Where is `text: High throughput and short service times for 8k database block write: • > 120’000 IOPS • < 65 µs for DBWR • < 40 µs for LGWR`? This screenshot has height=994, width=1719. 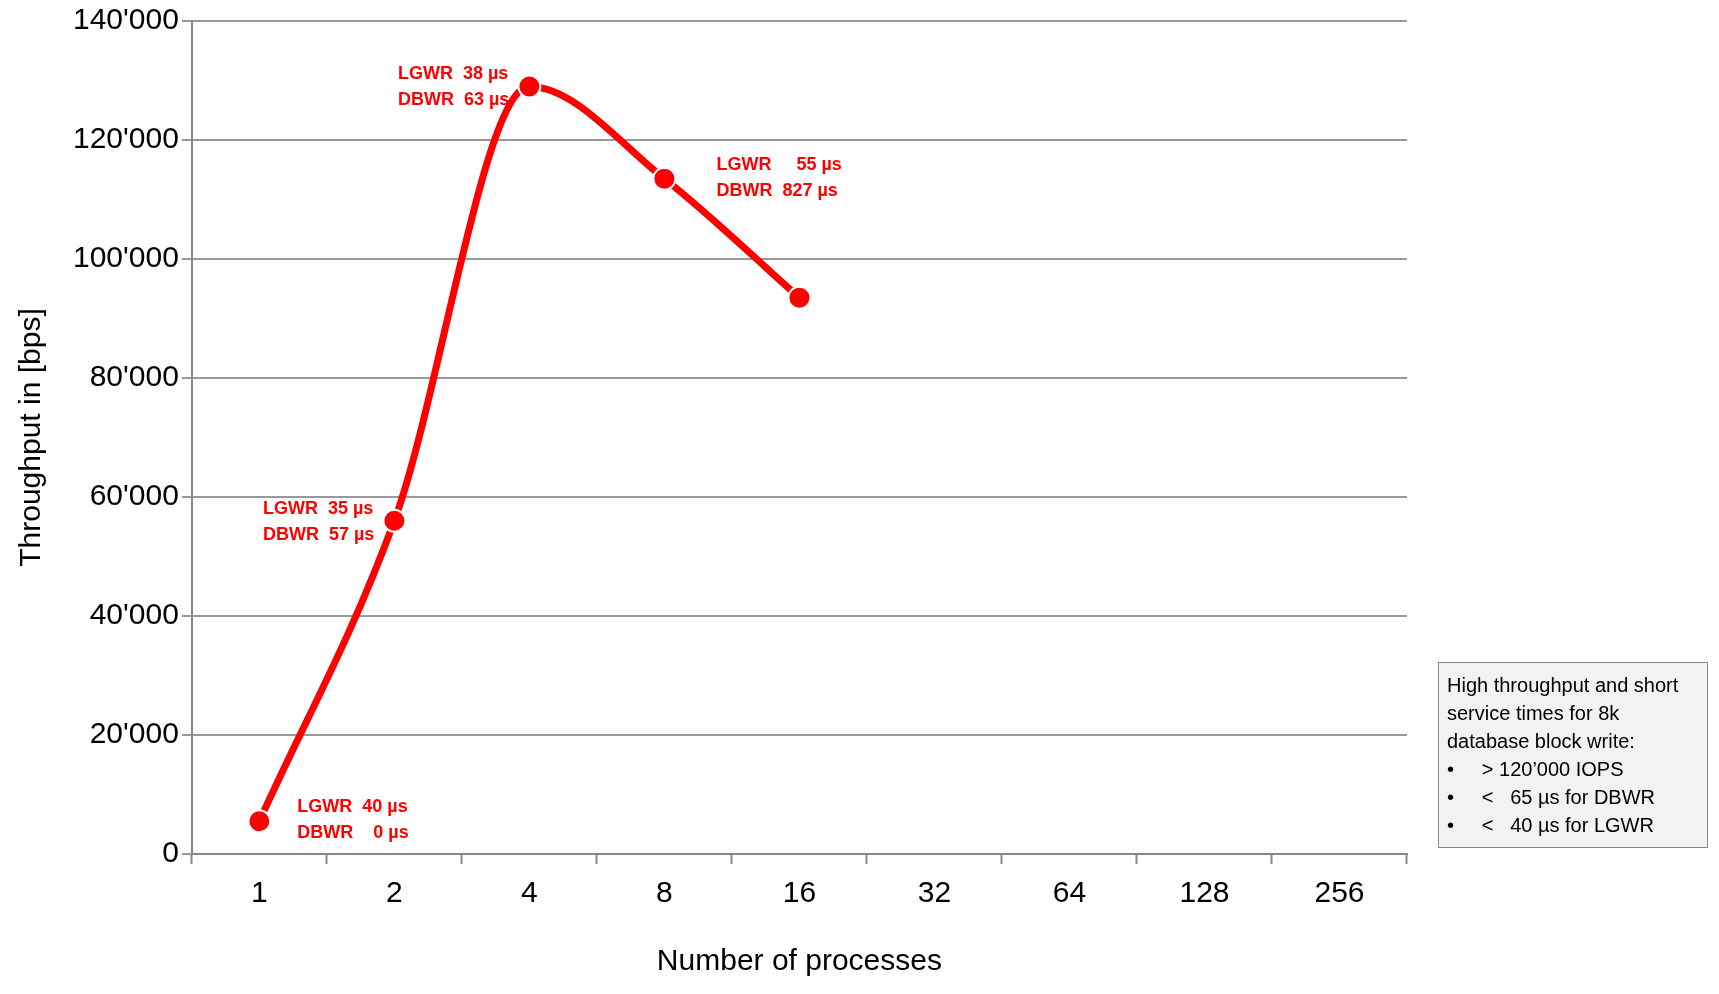
text: High throughput and short service times for 8k database block write: • > 120’000 IOPS • < 65 µs for DBWR • < 40 µs for LGWR is located at coordinates (1573, 755).